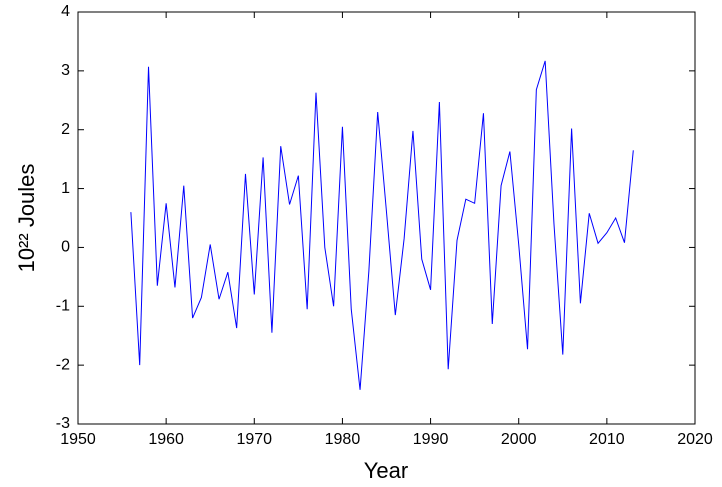  I want to click on x-tick-label: 2020, so click(695, 439).